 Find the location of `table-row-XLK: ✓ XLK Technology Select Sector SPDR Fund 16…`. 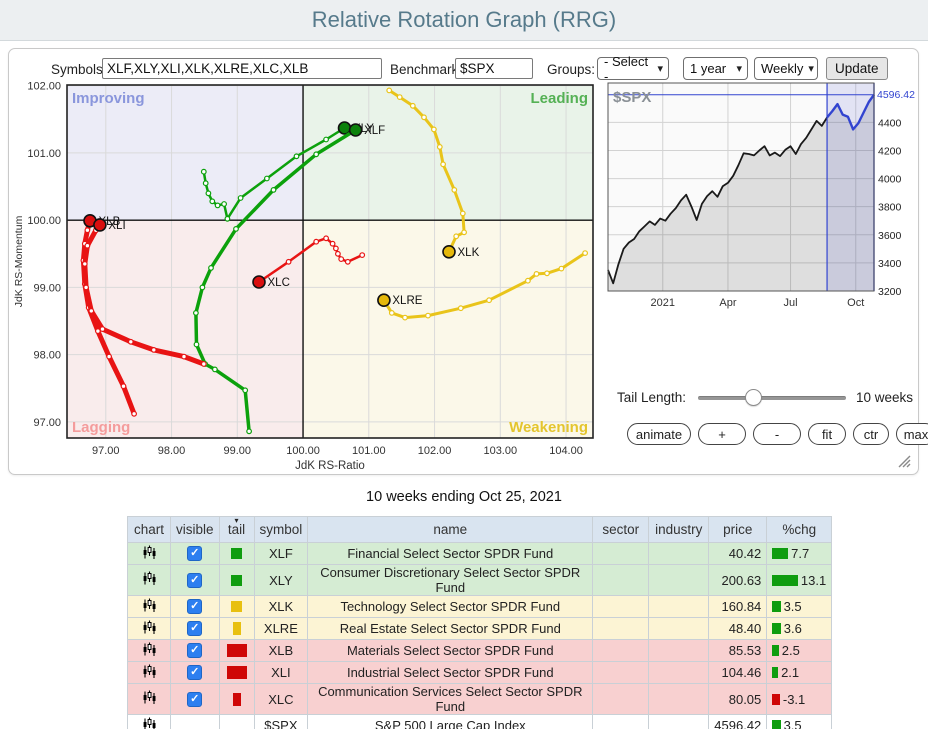

table-row-XLK: ✓ XLK Technology Select Sector SPDR Fund 16… is located at coordinates (480, 606).